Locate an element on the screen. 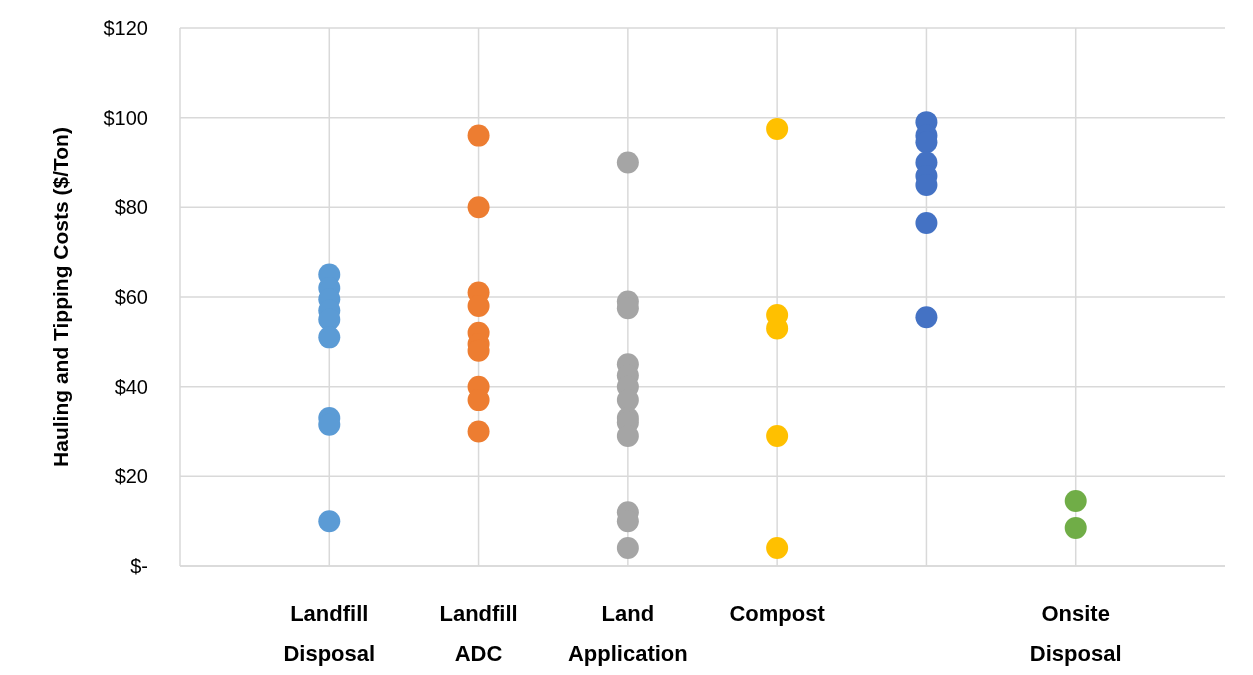  y-tick-label: $80 is located at coordinates (131, 207).